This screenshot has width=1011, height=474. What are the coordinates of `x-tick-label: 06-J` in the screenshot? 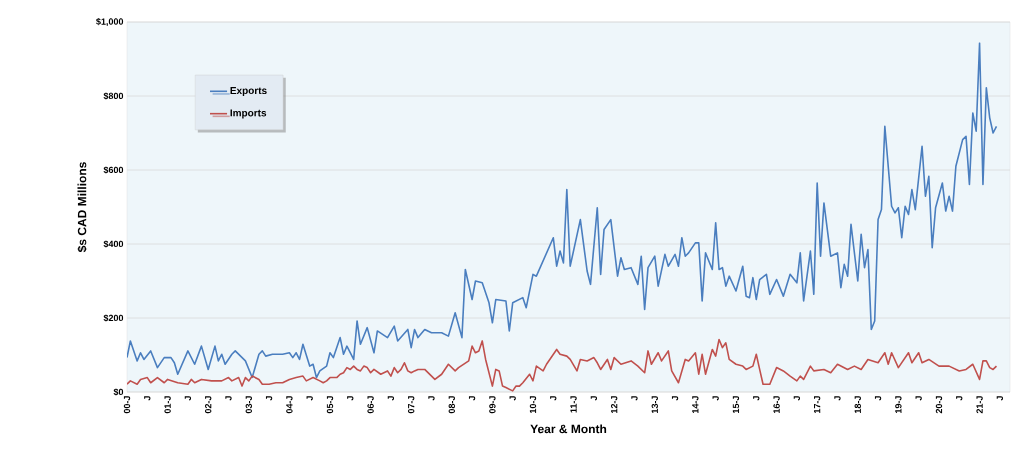 It's located at (370, 405).